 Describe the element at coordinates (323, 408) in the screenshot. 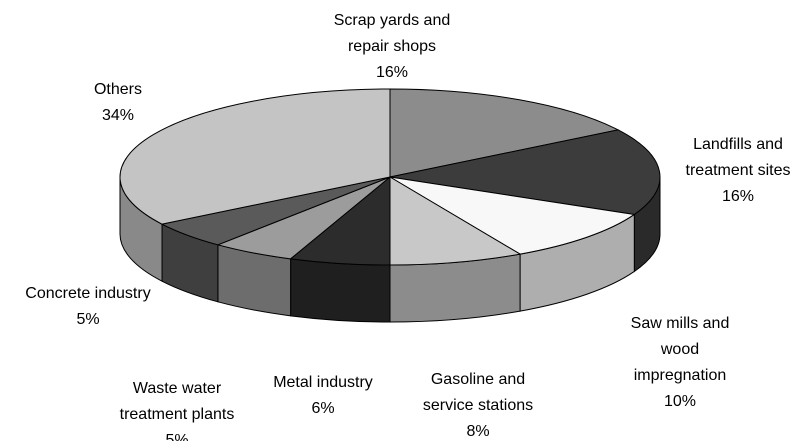

I see `value-label: 6%` at that location.